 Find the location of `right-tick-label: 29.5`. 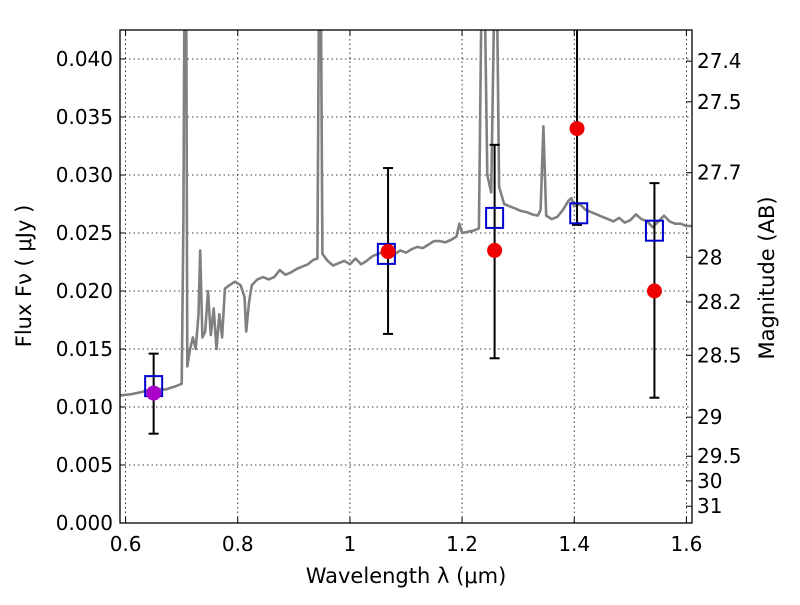

right-tick-label: 29.5 is located at coordinates (719, 456).